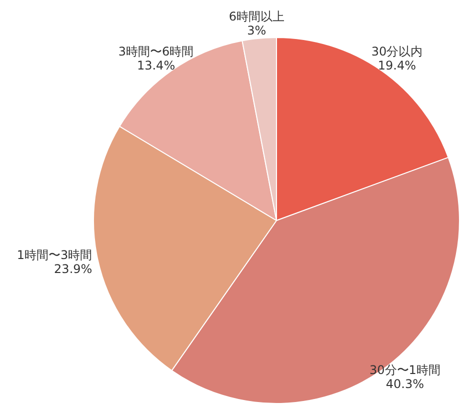 The height and width of the screenshot is (417, 460). Describe the element at coordinates (54, 255) in the screenshot. I see `slice-label: 1時間〜3時間` at that location.